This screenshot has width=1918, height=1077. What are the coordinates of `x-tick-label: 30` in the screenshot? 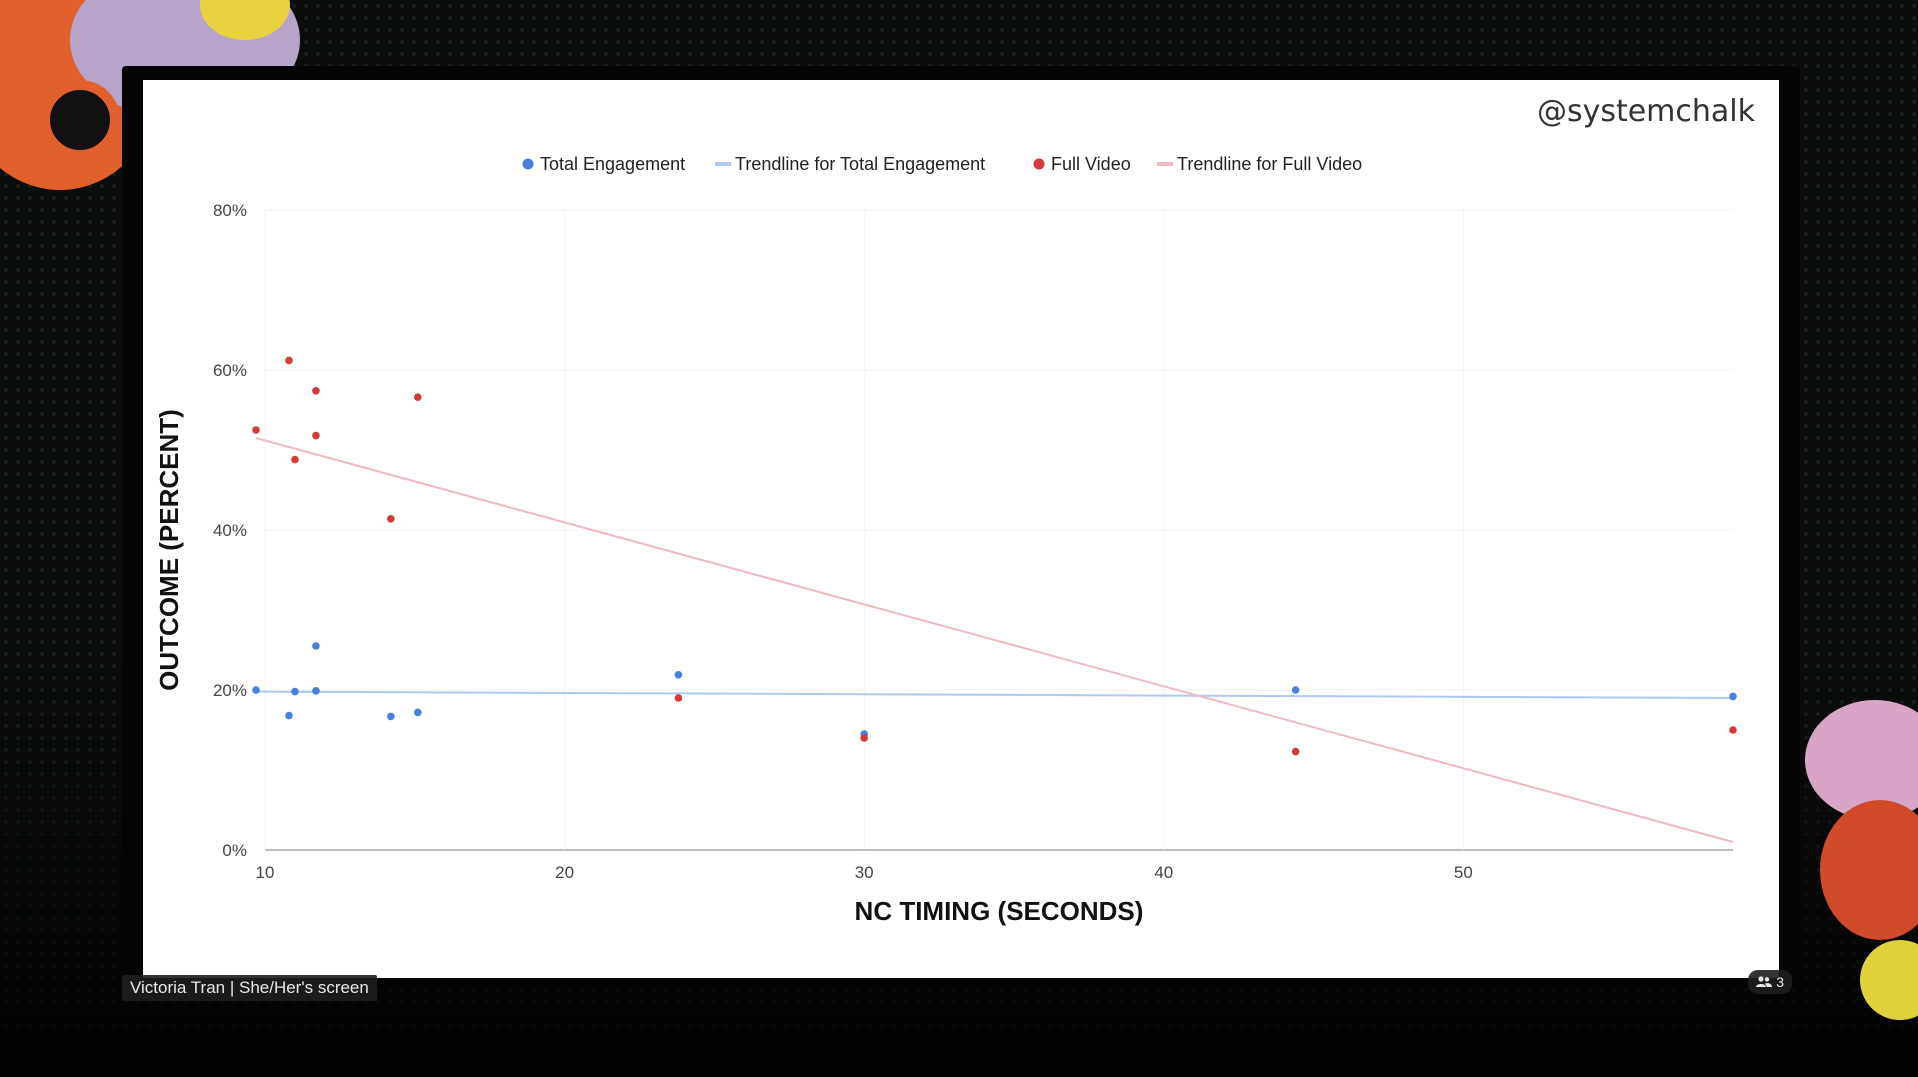 It's located at (864, 872).